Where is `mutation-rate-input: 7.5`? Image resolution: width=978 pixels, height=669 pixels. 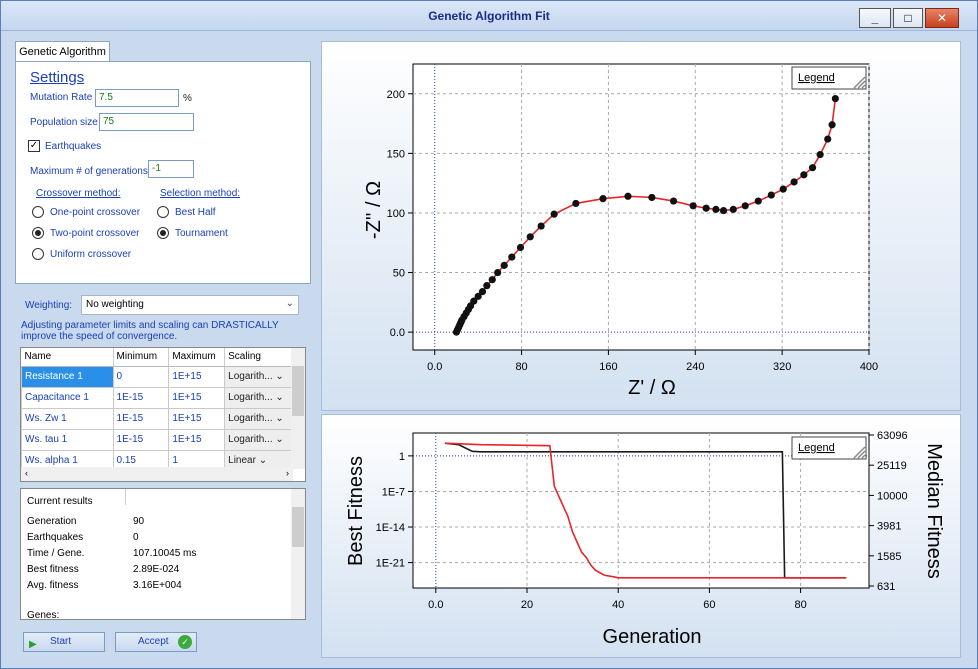
mutation-rate-input: 7.5 is located at coordinates (137, 98).